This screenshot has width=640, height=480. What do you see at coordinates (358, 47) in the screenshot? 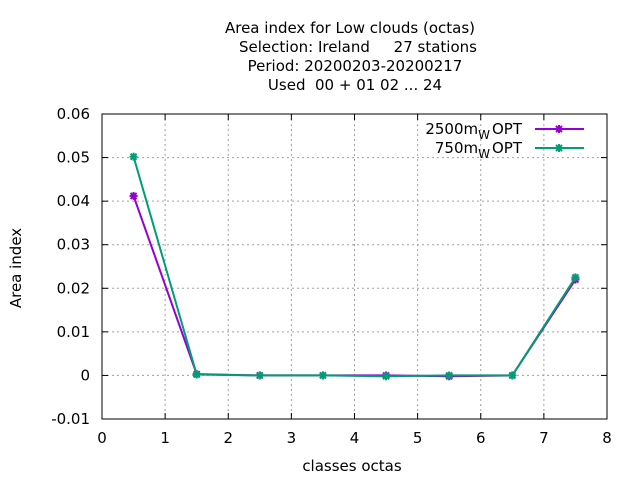
I see `title-line-2: Selection: Ireland 27 stations` at bounding box center [358, 47].